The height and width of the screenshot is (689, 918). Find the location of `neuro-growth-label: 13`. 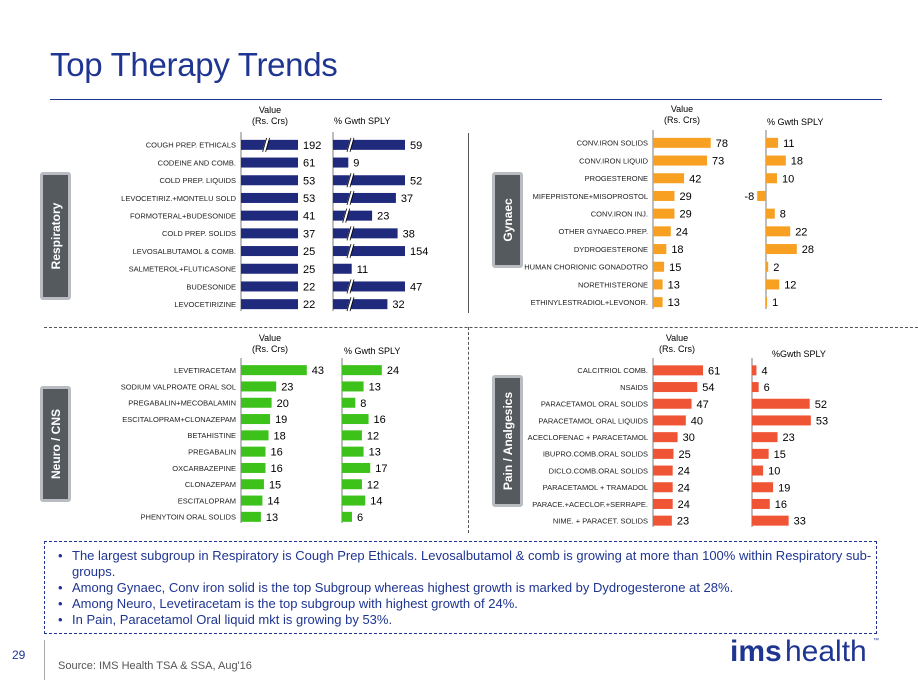

neuro-growth-label: 13 is located at coordinates (375, 387).